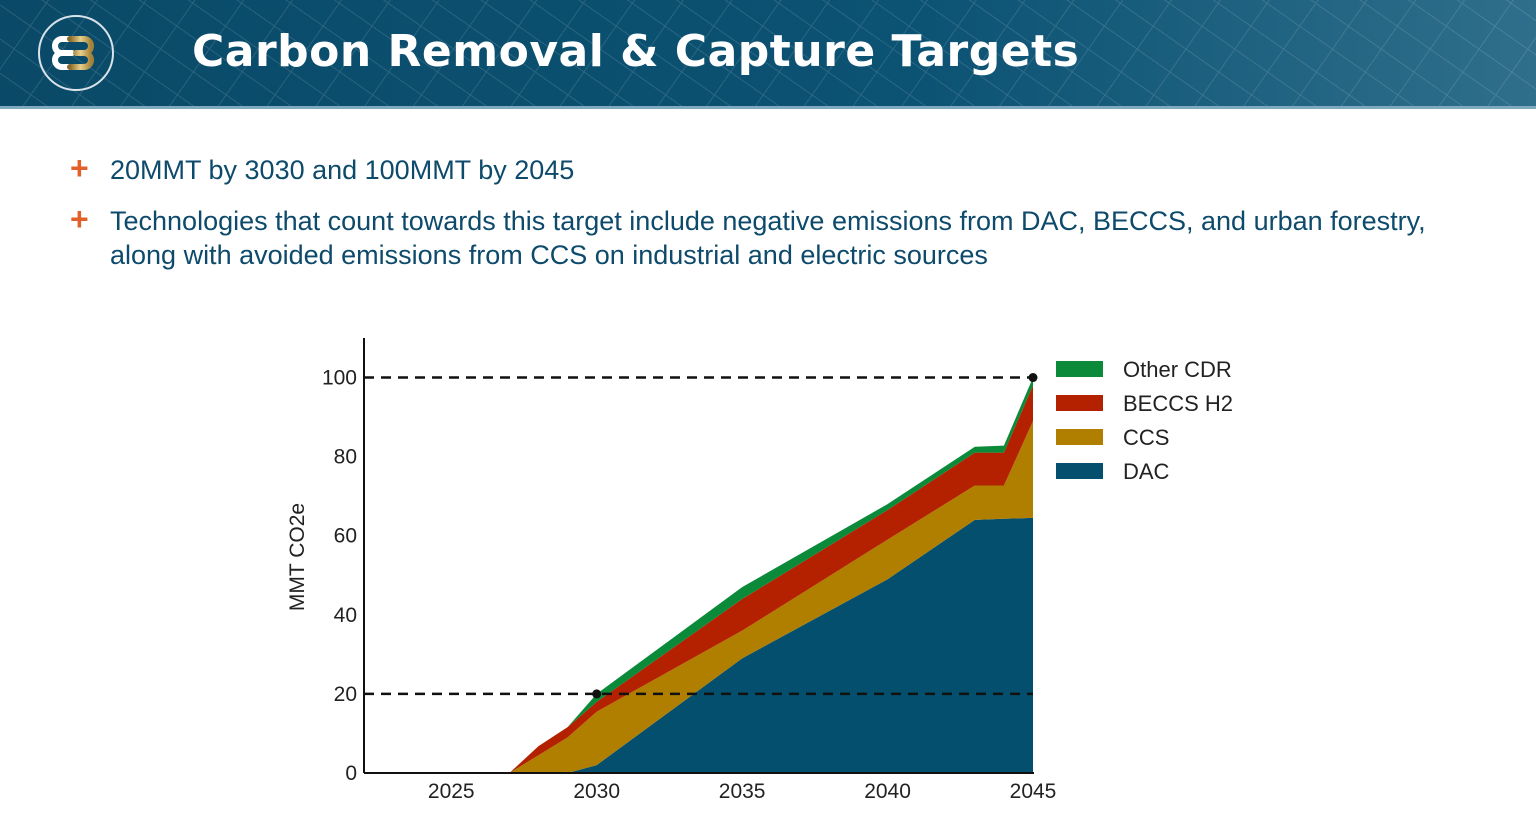 This screenshot has width=1536, height=819. What do you see at coordinates (1178, 403) in the screenshot?
I see `legend-label: BECCS H2` at bounding box center [1178, 403].